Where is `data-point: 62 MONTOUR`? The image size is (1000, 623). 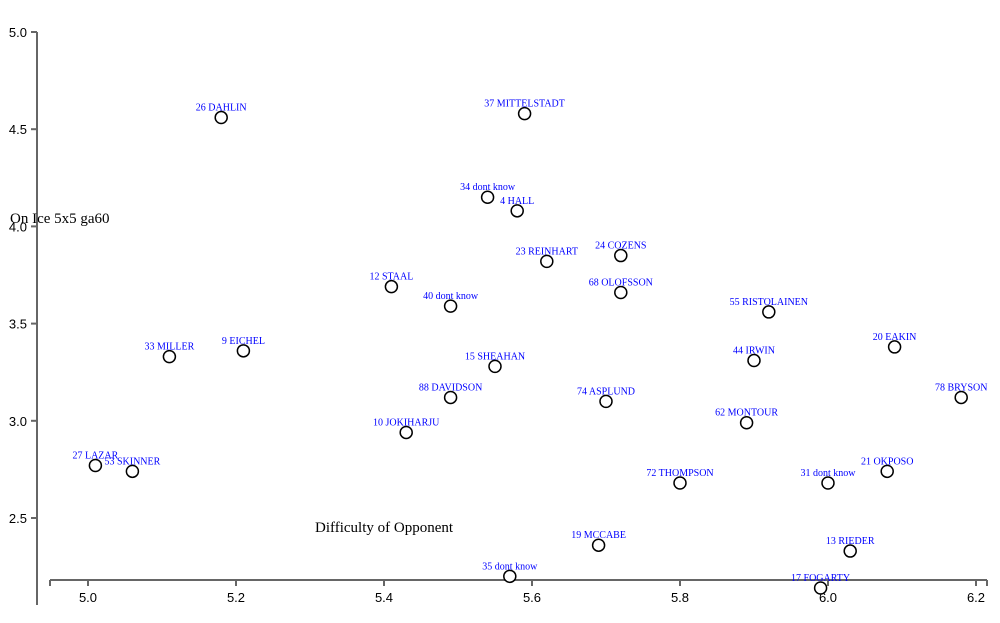 data-point: 62 MONTOUR is located at coordinates (746, 419).